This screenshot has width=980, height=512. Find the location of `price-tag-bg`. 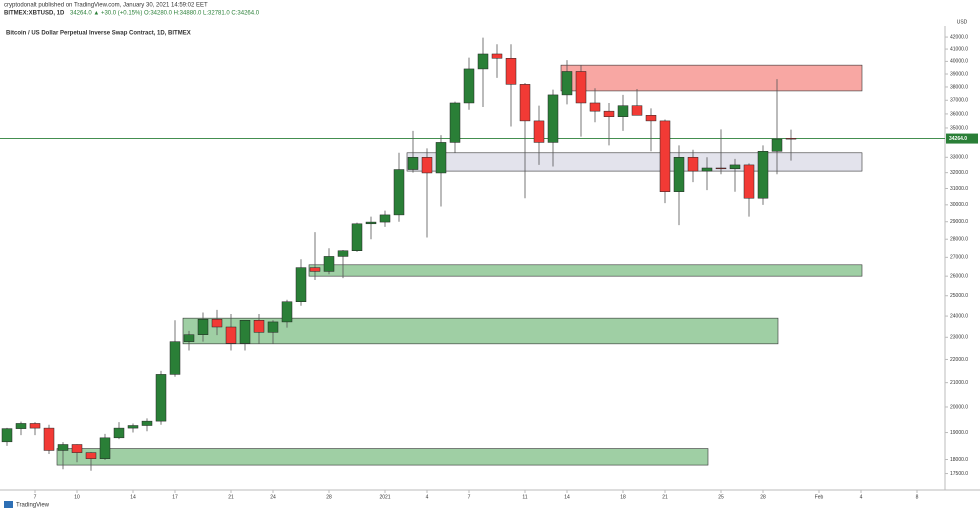

price-tag-bg is located at coordinates (962, 138).